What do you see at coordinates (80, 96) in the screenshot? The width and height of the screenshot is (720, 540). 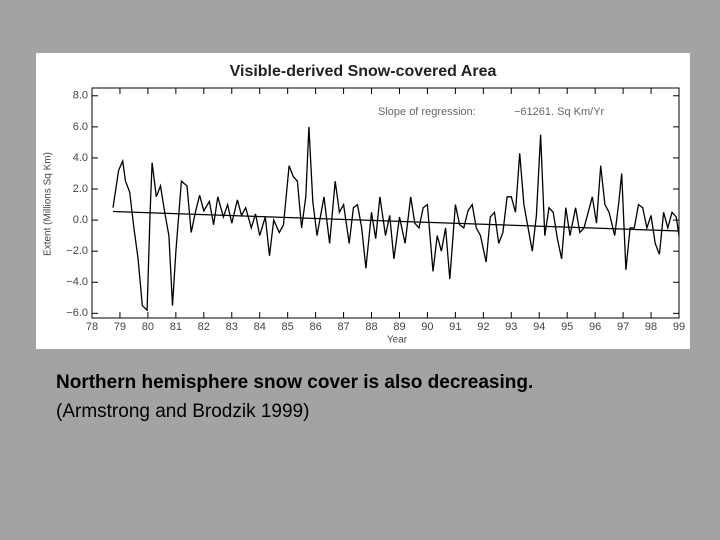 I see `y-tick-label: 8.0` at bounding box center [80, 96].